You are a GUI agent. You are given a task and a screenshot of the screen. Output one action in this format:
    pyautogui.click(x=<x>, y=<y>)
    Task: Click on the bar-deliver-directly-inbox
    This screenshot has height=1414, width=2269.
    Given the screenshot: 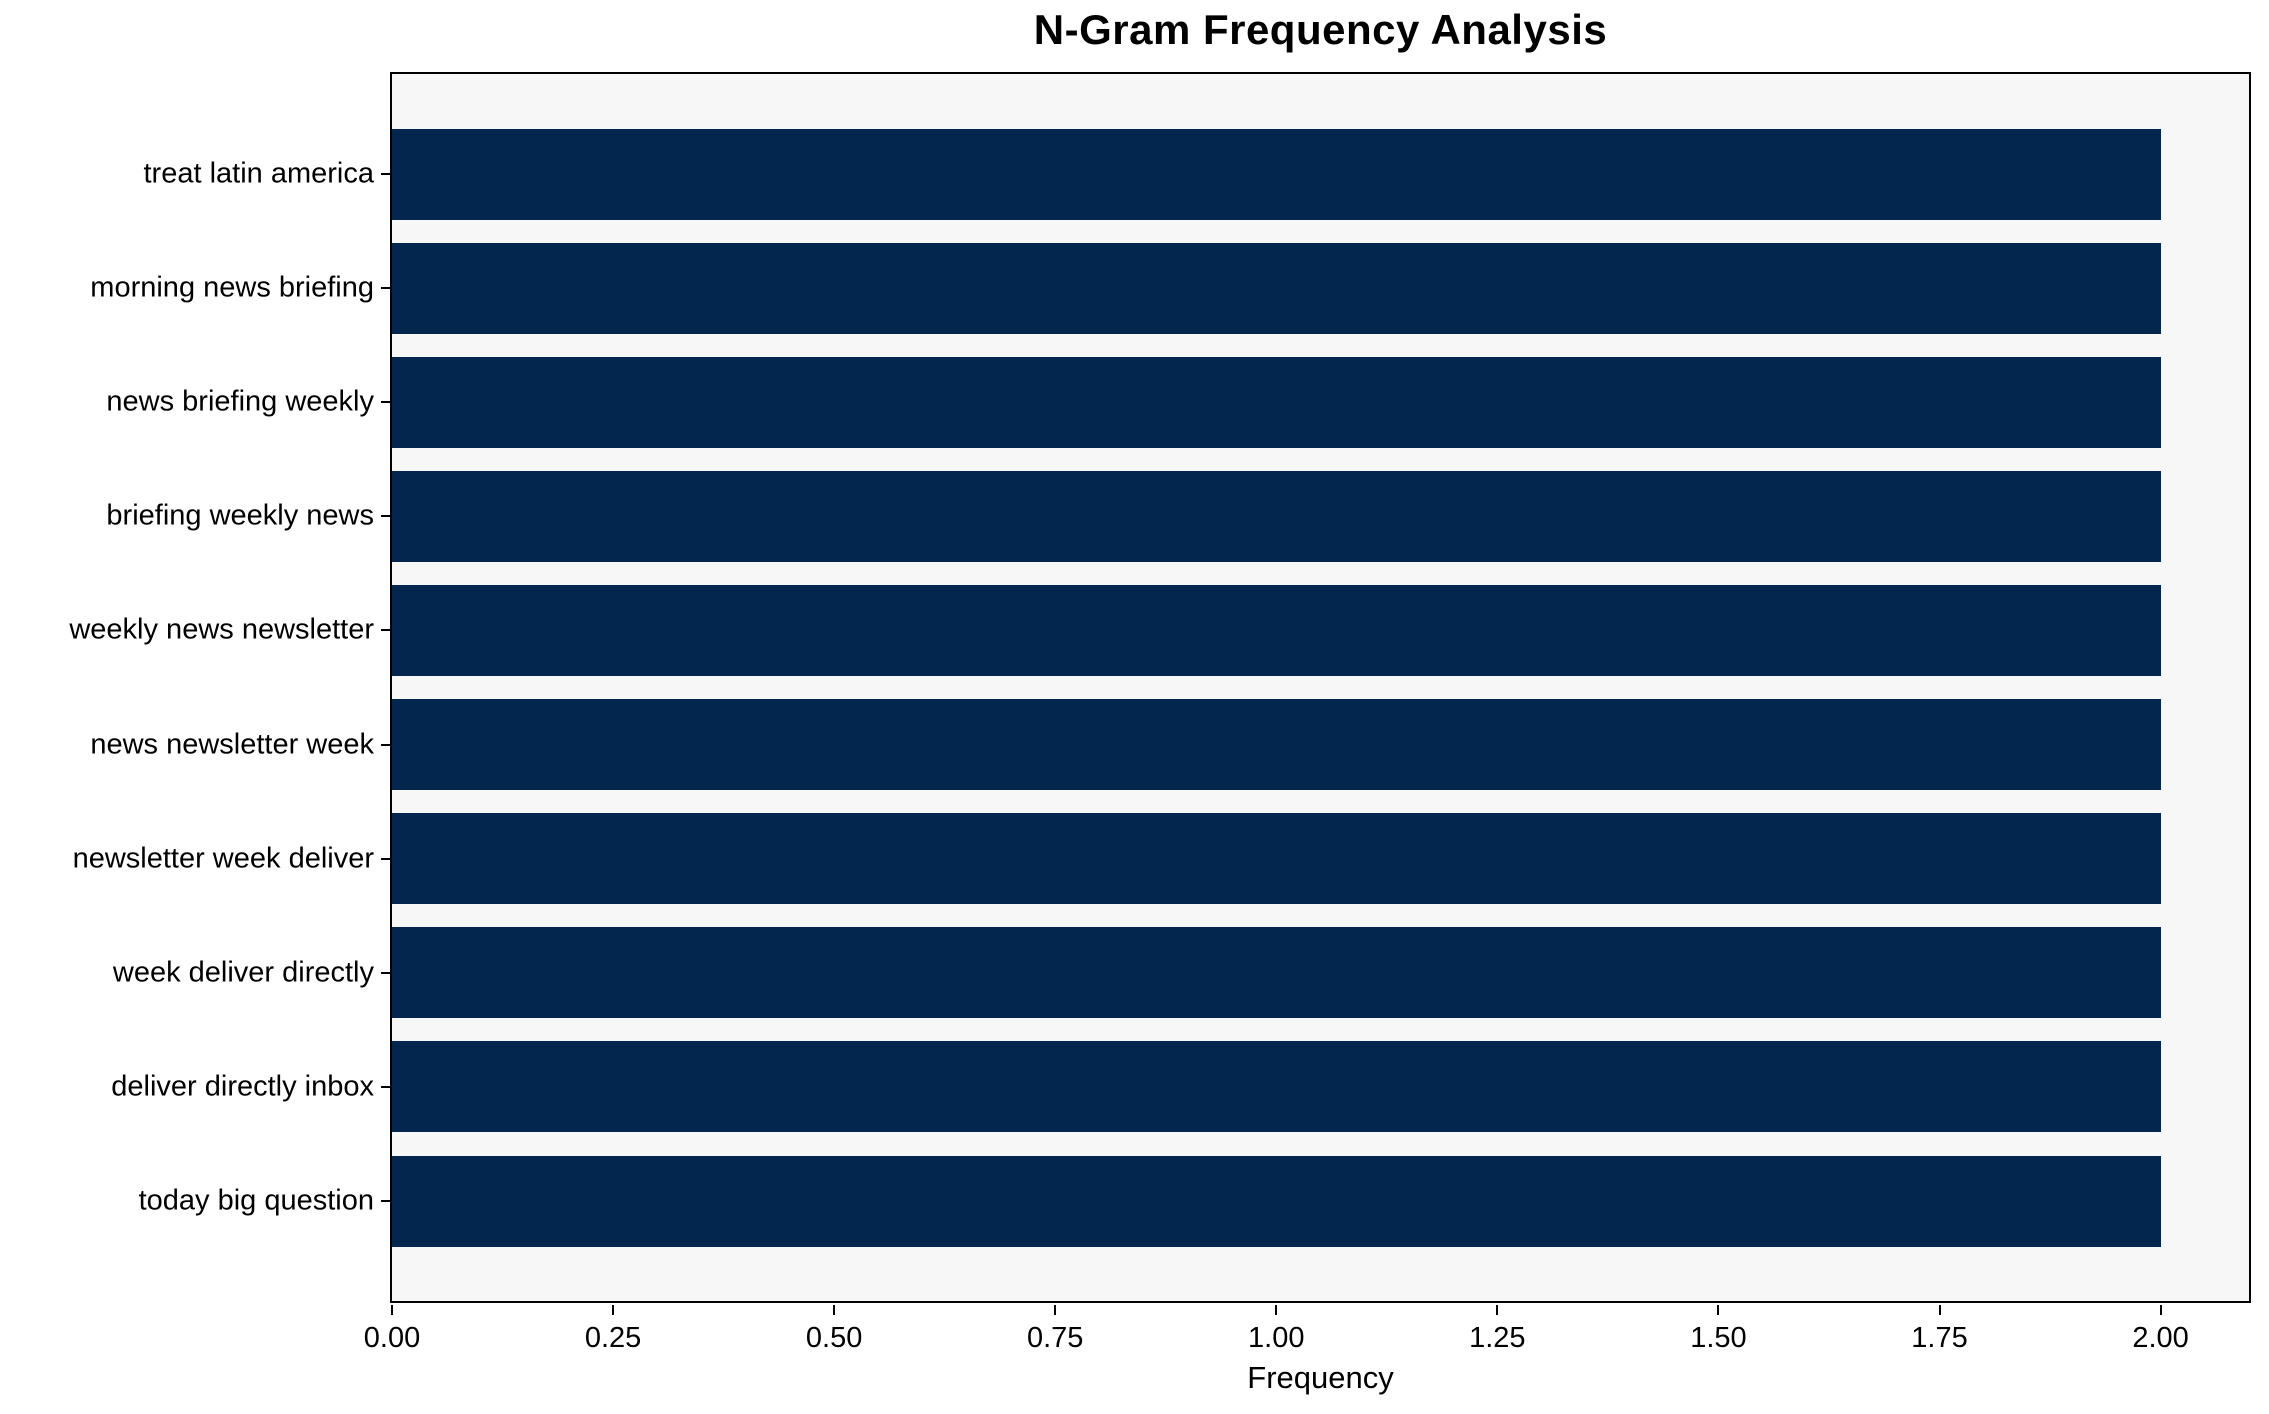 What is the action you would take?
    pyautogui.click(x=1276, y=1087)
    